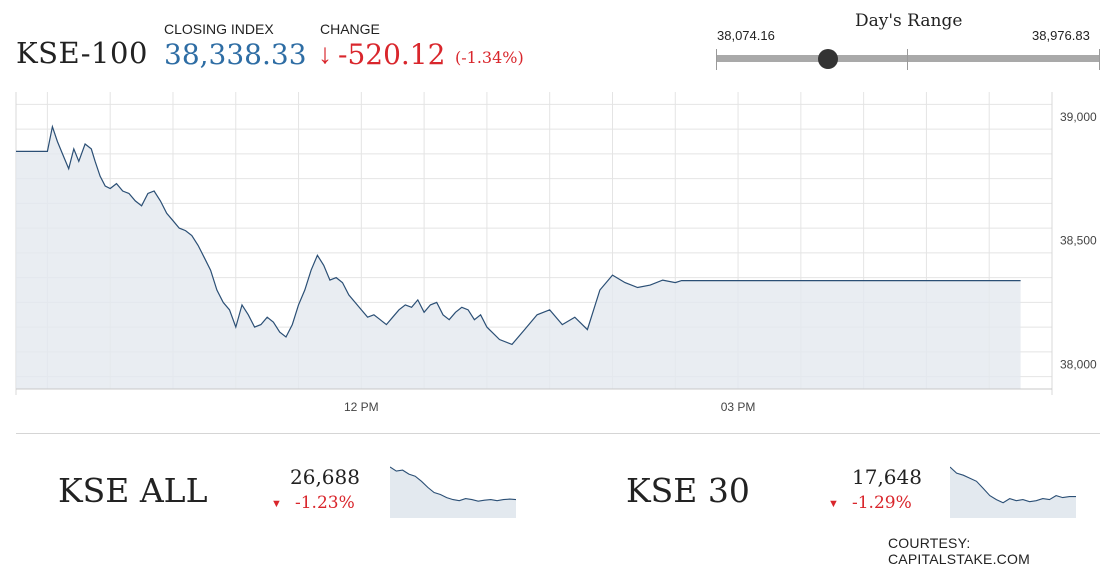  Describe the element at coordinates (828, 59) in the screenshot. I see `day-range-marker` at that location.